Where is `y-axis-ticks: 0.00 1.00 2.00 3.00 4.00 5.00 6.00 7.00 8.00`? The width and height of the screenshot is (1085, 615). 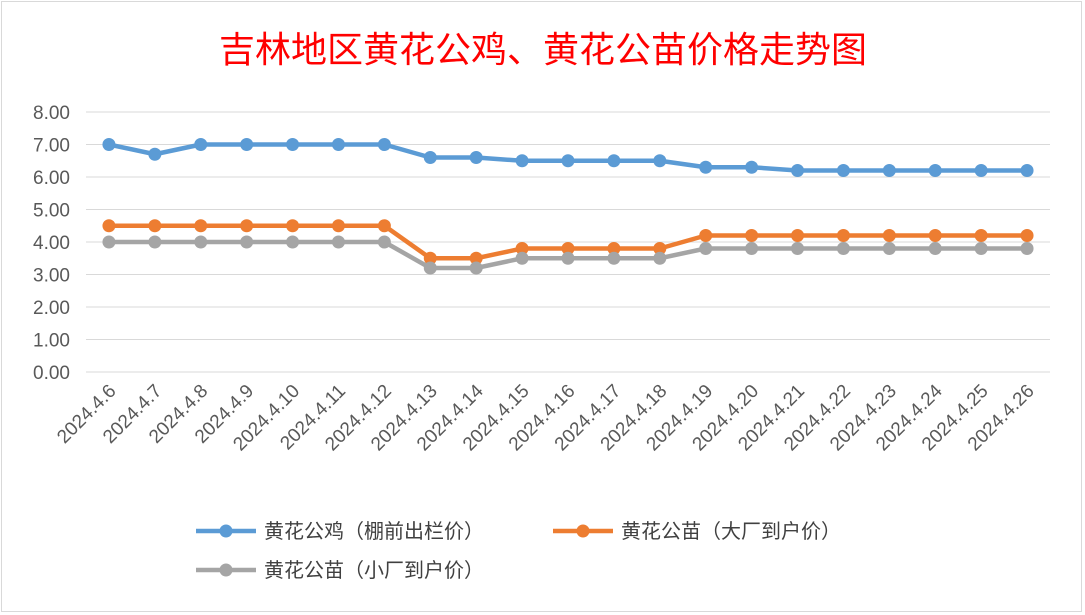
y-axis-ticks: 0.00 1.00 2.00 3.00 4.00 5.00 6.00 7.00 8.00 is located at coordinates (51, 243).